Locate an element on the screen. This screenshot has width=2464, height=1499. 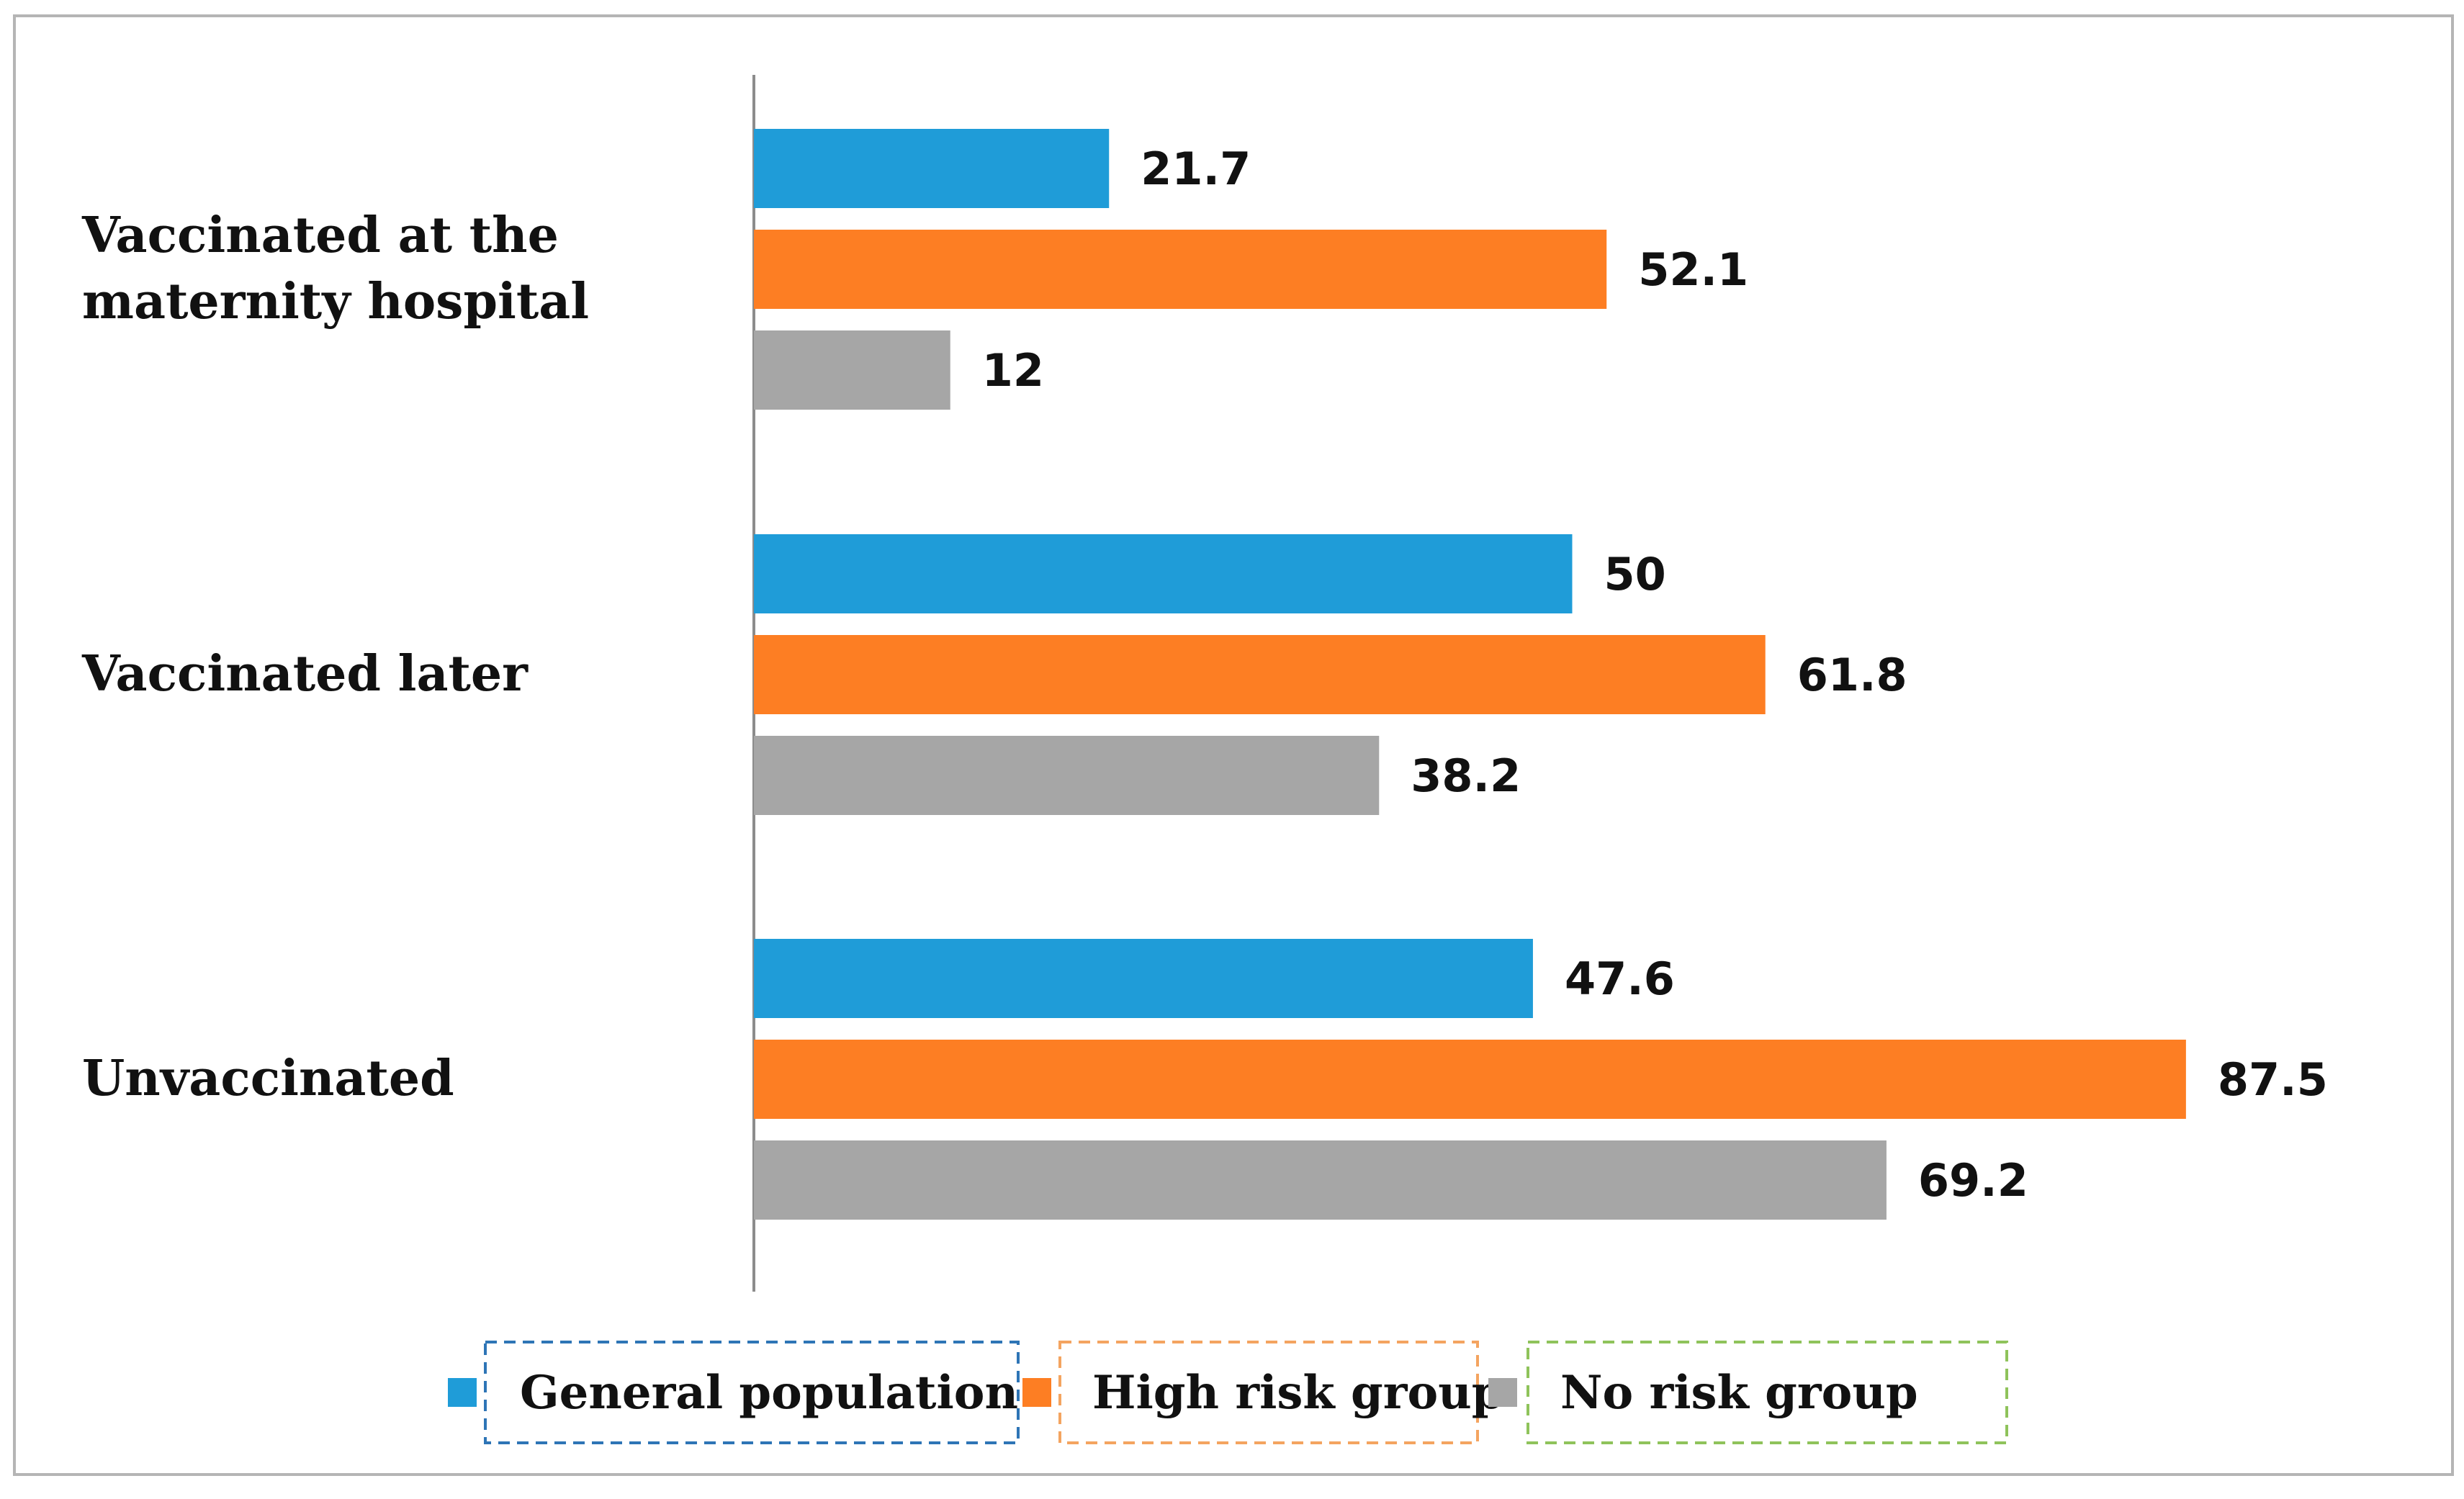
legend-label: No risk group is located at coordinates (1739, 1393).